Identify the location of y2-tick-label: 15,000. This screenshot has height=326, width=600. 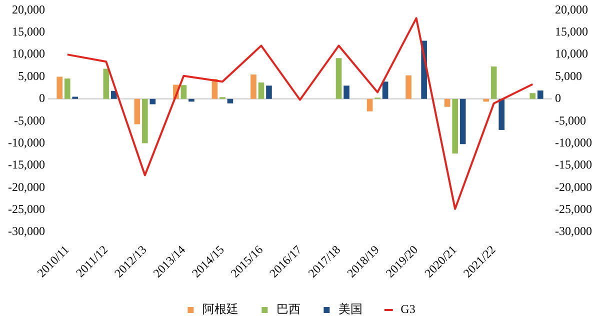
(571, 31).